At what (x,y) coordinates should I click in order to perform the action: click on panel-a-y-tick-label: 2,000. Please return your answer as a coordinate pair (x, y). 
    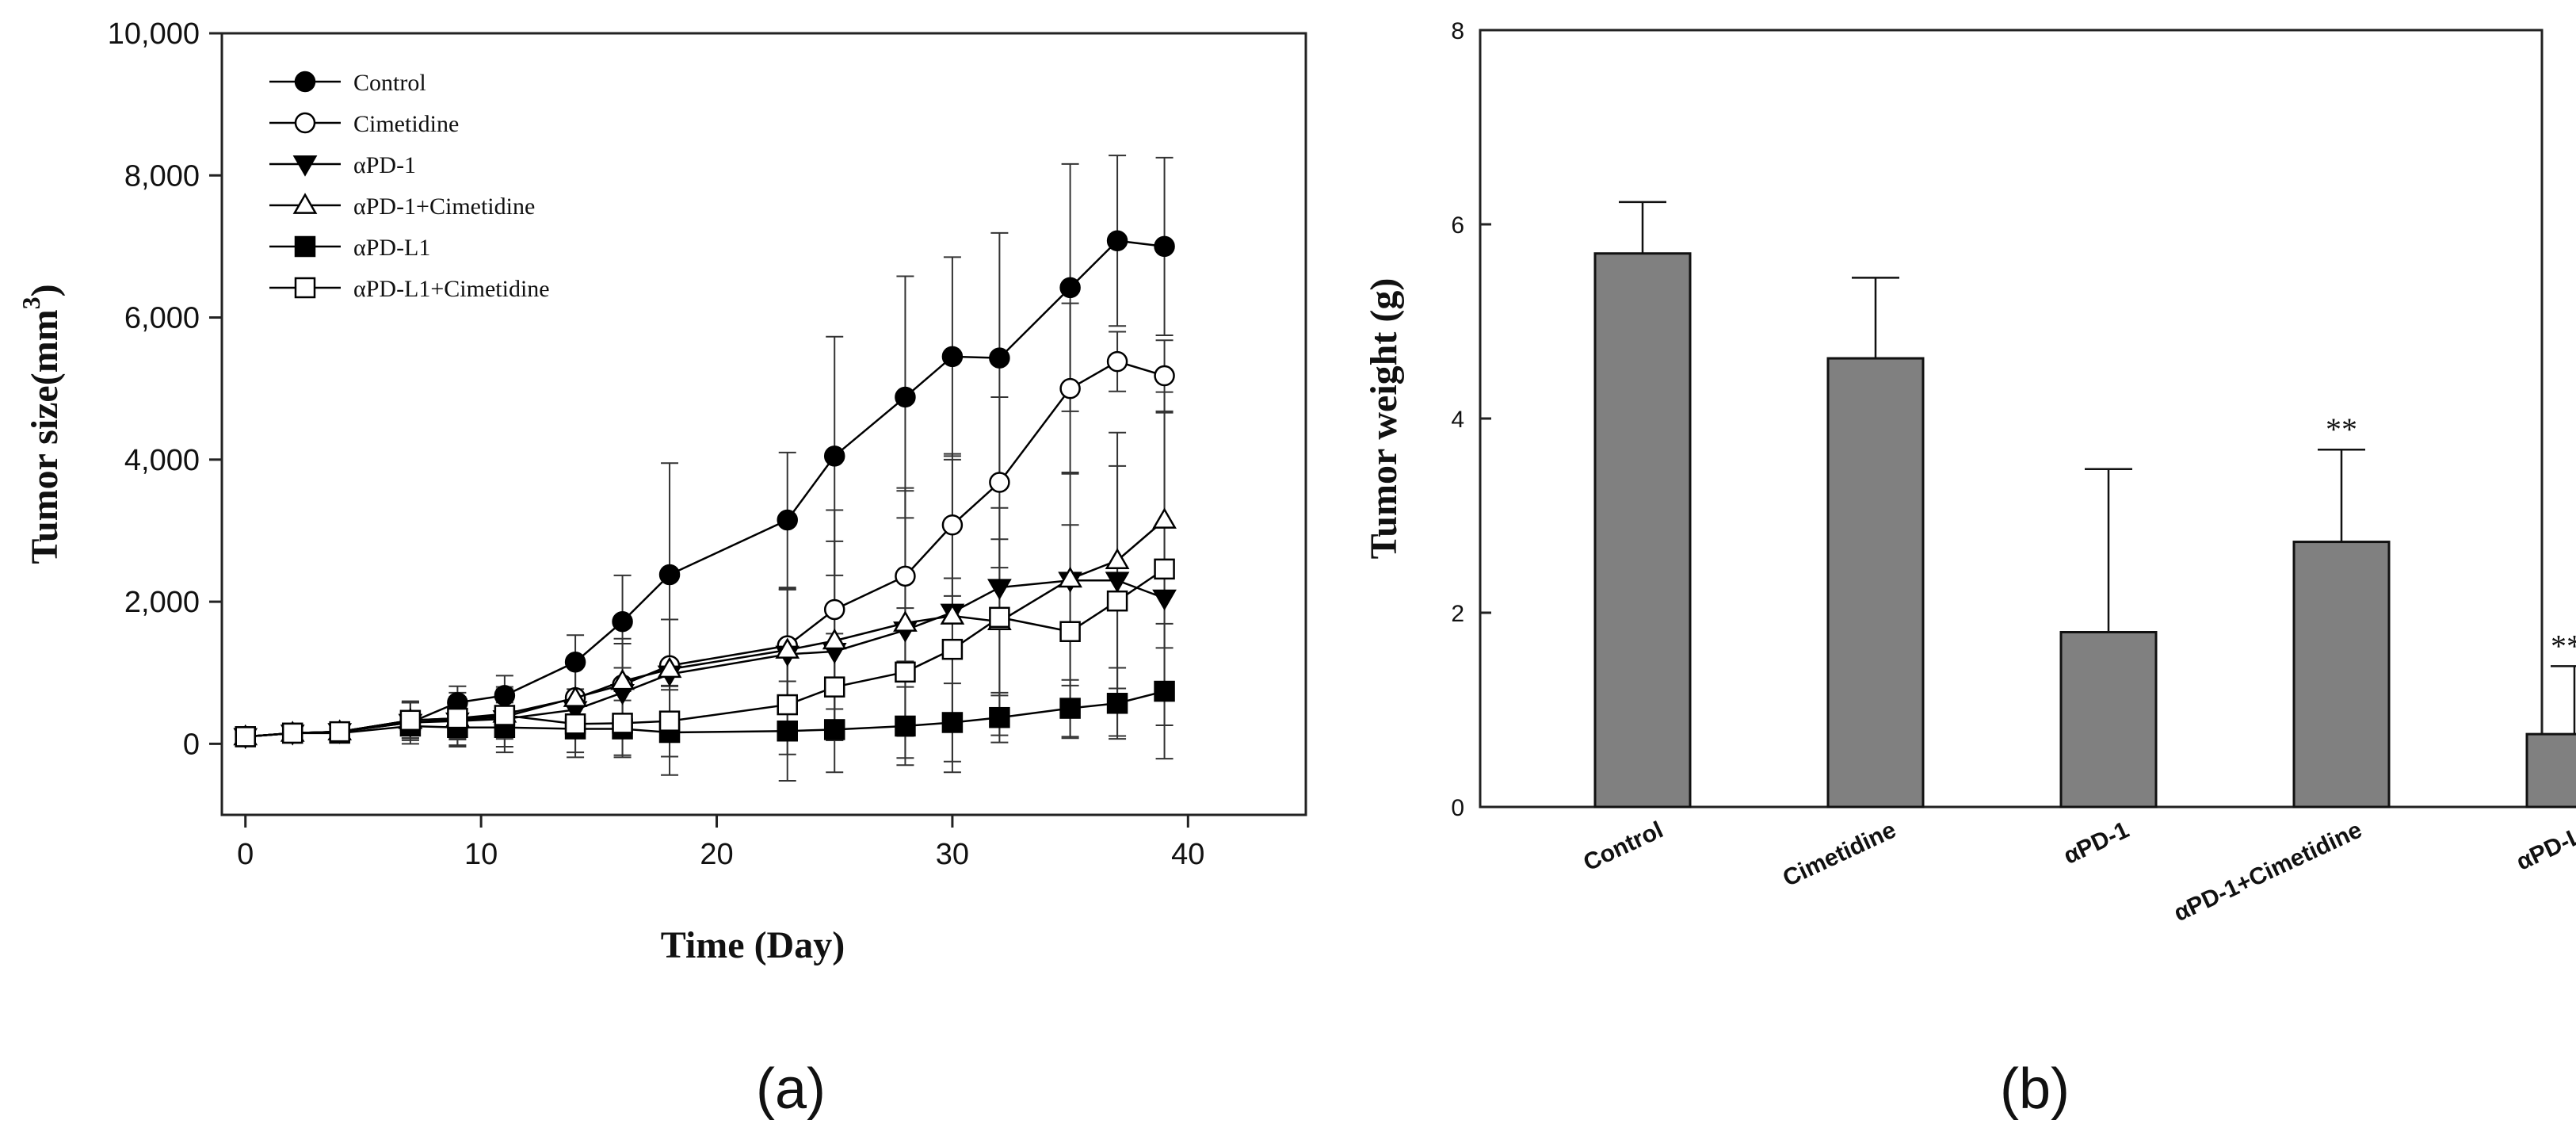
    Looking at the image, I should click on (162, 602).